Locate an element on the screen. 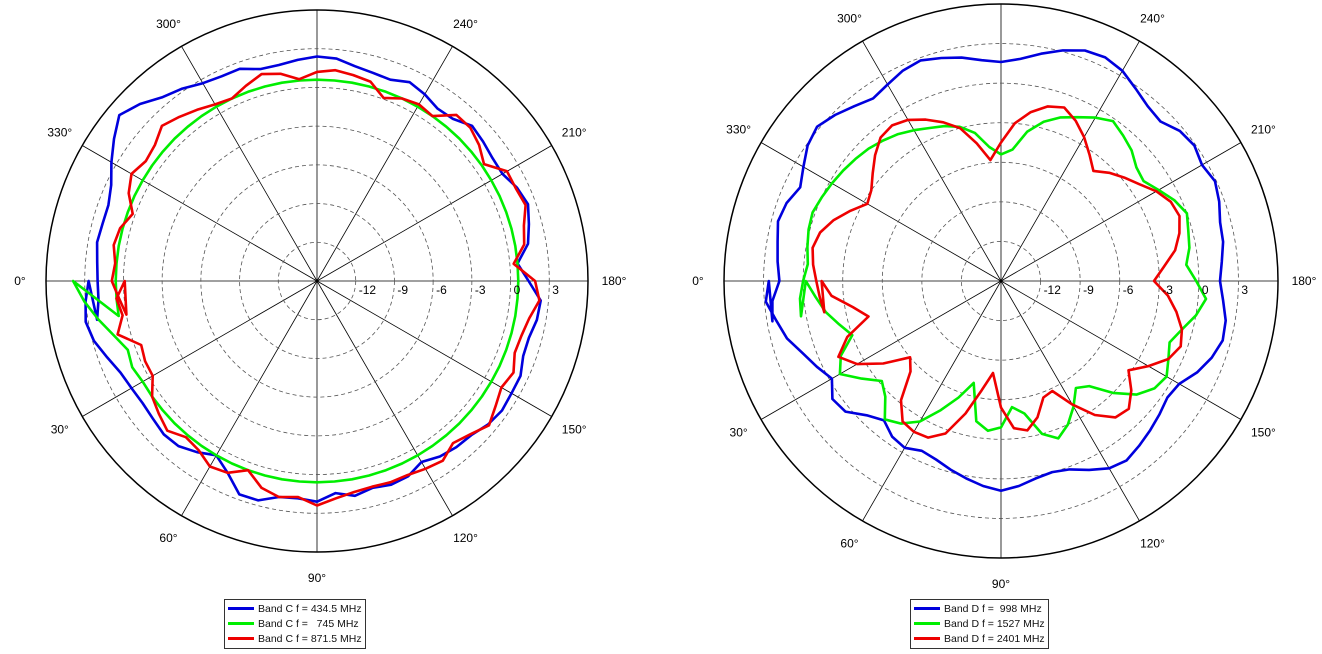  legend-label: Band D f = 2401 MHz is located at coordinates (994, 638).